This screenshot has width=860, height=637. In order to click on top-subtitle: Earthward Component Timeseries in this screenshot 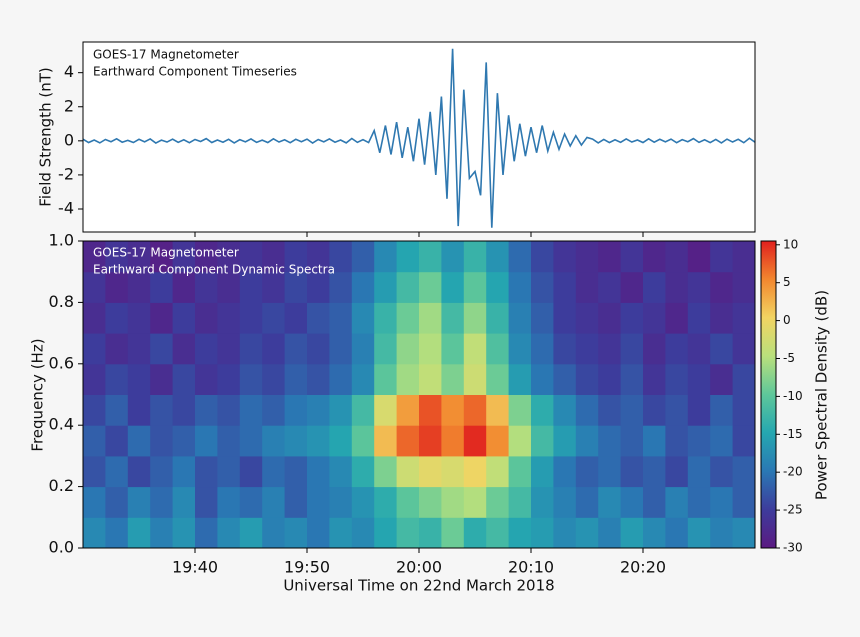, I will do `click(195, 72)`.